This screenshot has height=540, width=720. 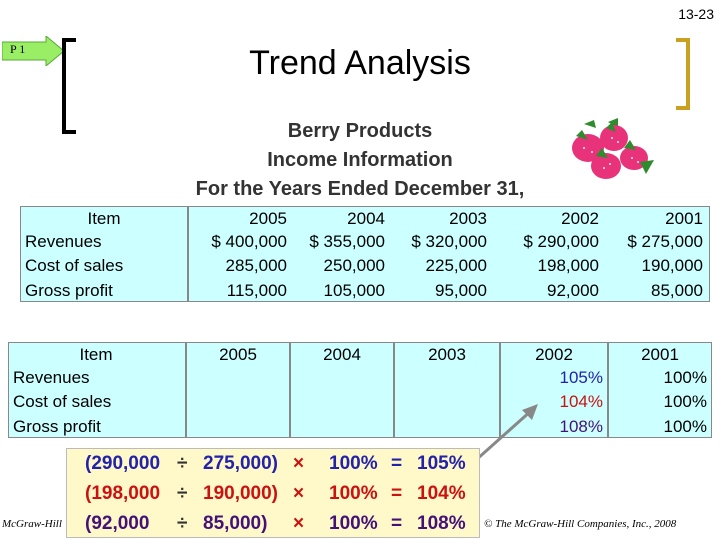 I want to click on bottom-year-2003: 2003, so click(x=447, y=354).